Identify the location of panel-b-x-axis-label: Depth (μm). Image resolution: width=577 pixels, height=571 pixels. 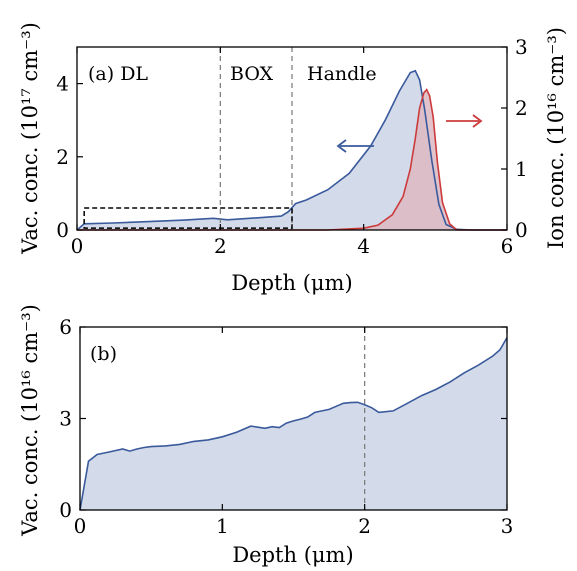
(292, 555).